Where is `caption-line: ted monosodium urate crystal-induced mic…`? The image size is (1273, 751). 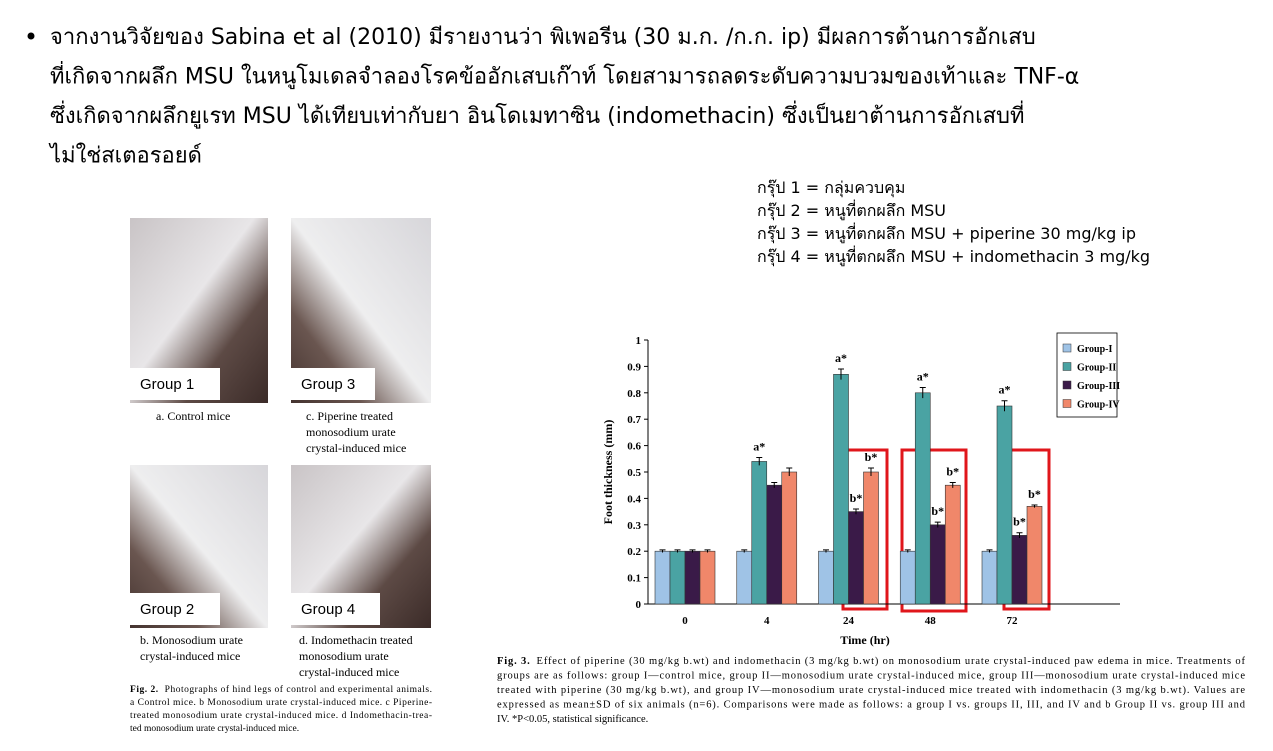 caption-line: ted monosodium urate crystal-induced mic… is located at coordinates (214, 729).